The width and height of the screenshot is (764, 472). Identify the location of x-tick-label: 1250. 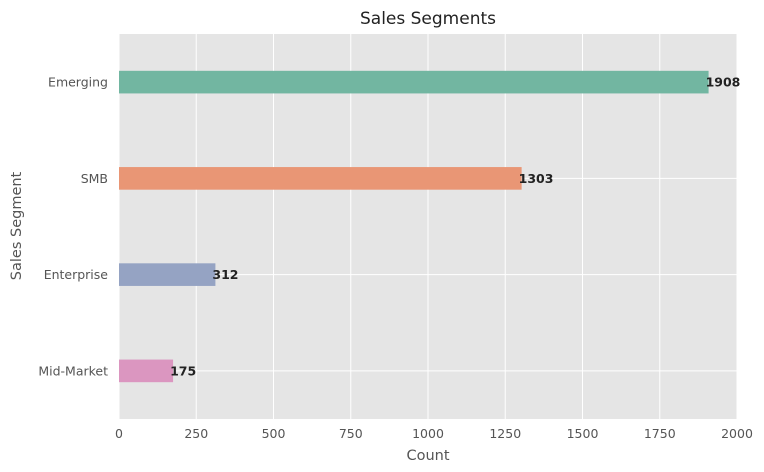
(505, 433).